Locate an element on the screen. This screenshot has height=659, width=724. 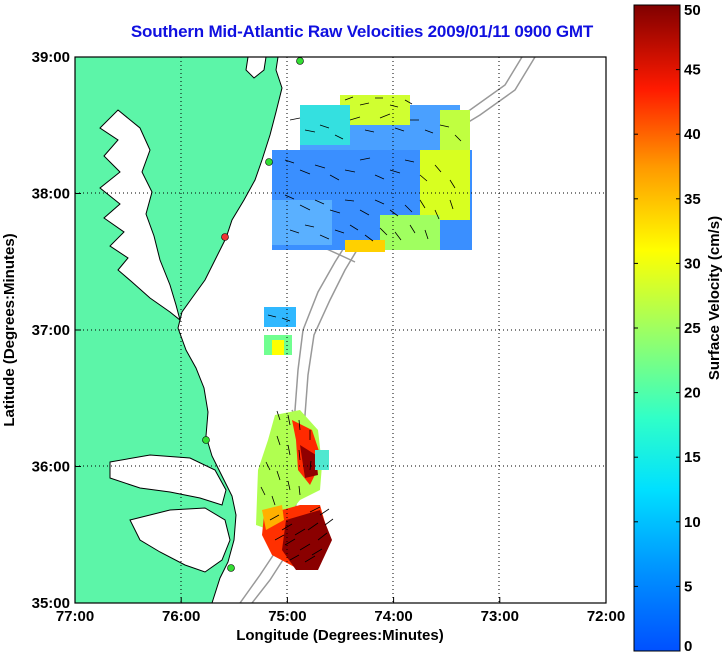
colorbar-tick-label: 20 is located at coordinates (692, 393).